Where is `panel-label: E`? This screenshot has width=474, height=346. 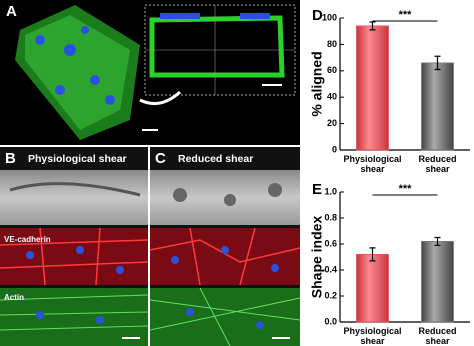 panel-label: E is located at coordinates (317, 189).